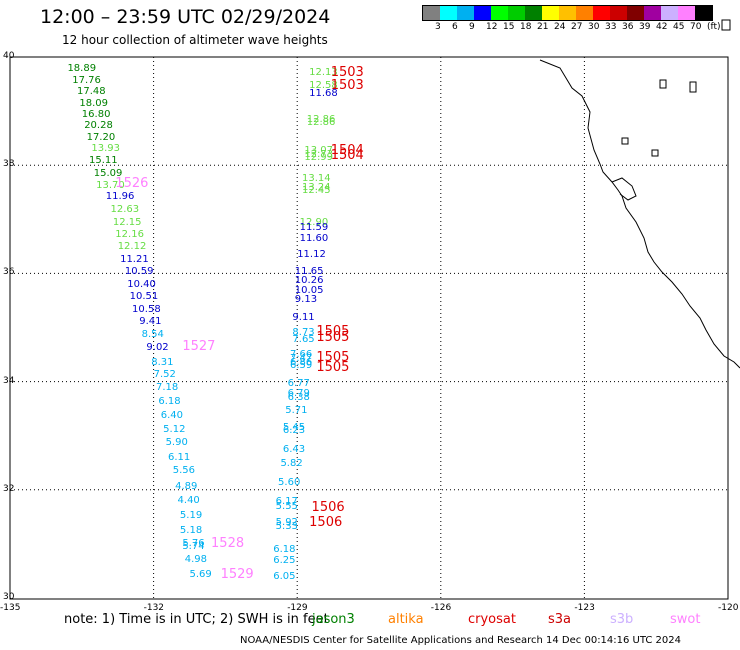  What do you see at coordinates (406, 619) in the screenshot?
I see `legend-entry-altika: altika` at bounding box center [406, 619].